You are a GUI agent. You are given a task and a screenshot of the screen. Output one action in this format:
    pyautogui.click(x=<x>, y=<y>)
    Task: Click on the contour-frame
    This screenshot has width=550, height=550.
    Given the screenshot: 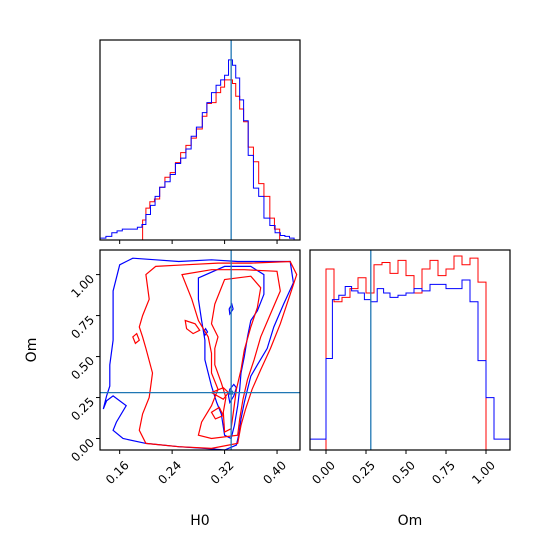 What is the action you would take?
    pyautogui.click(x=200, y=350)
    